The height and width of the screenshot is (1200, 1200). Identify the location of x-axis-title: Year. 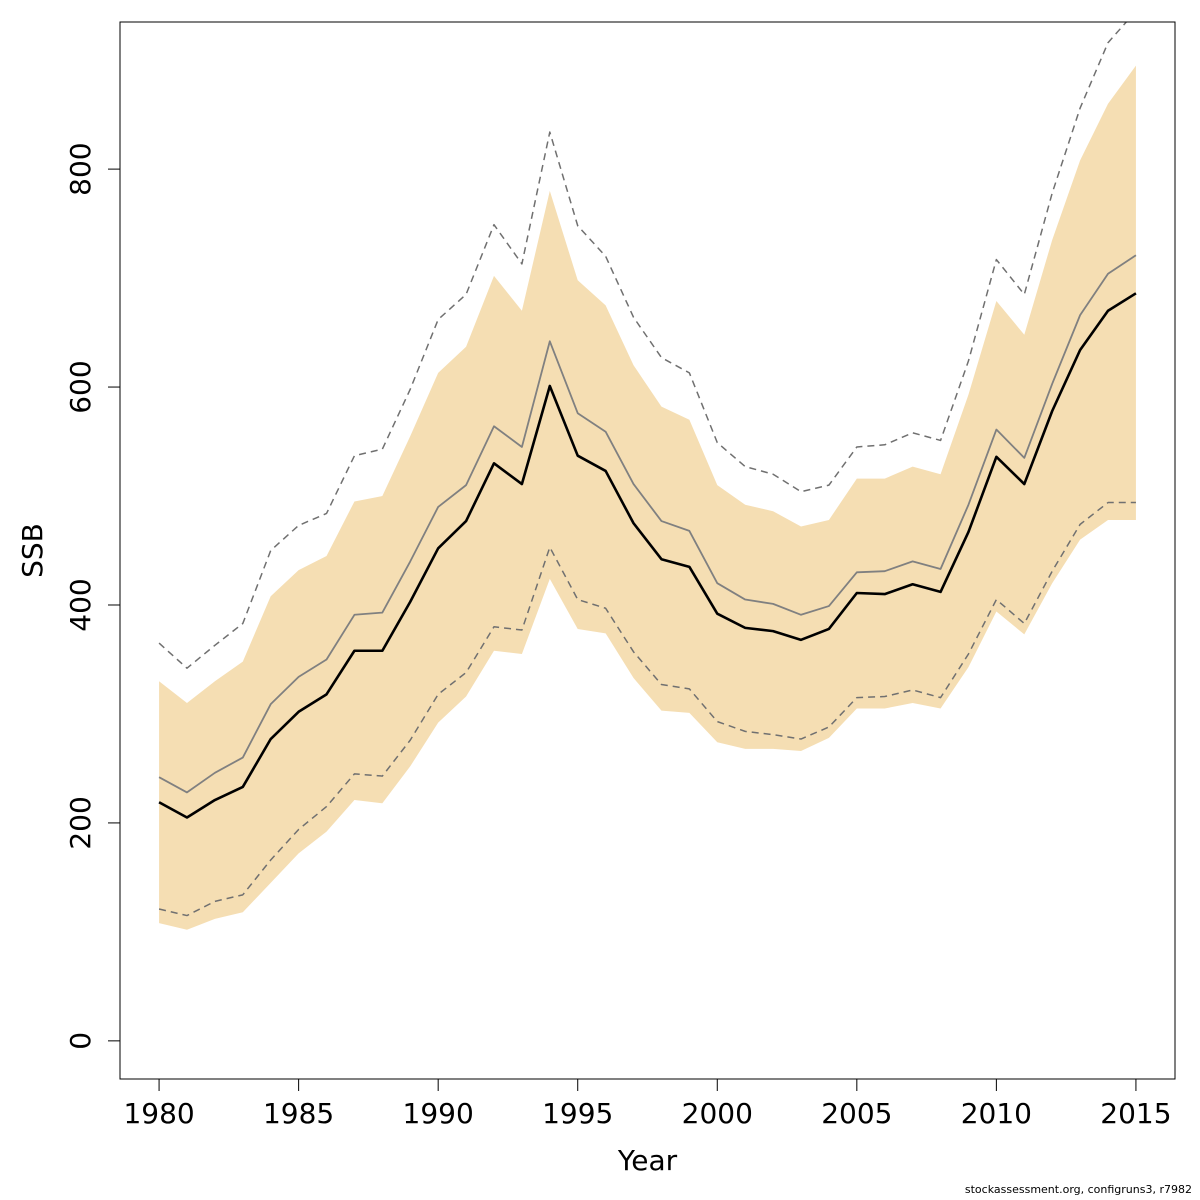
(647, 1160).